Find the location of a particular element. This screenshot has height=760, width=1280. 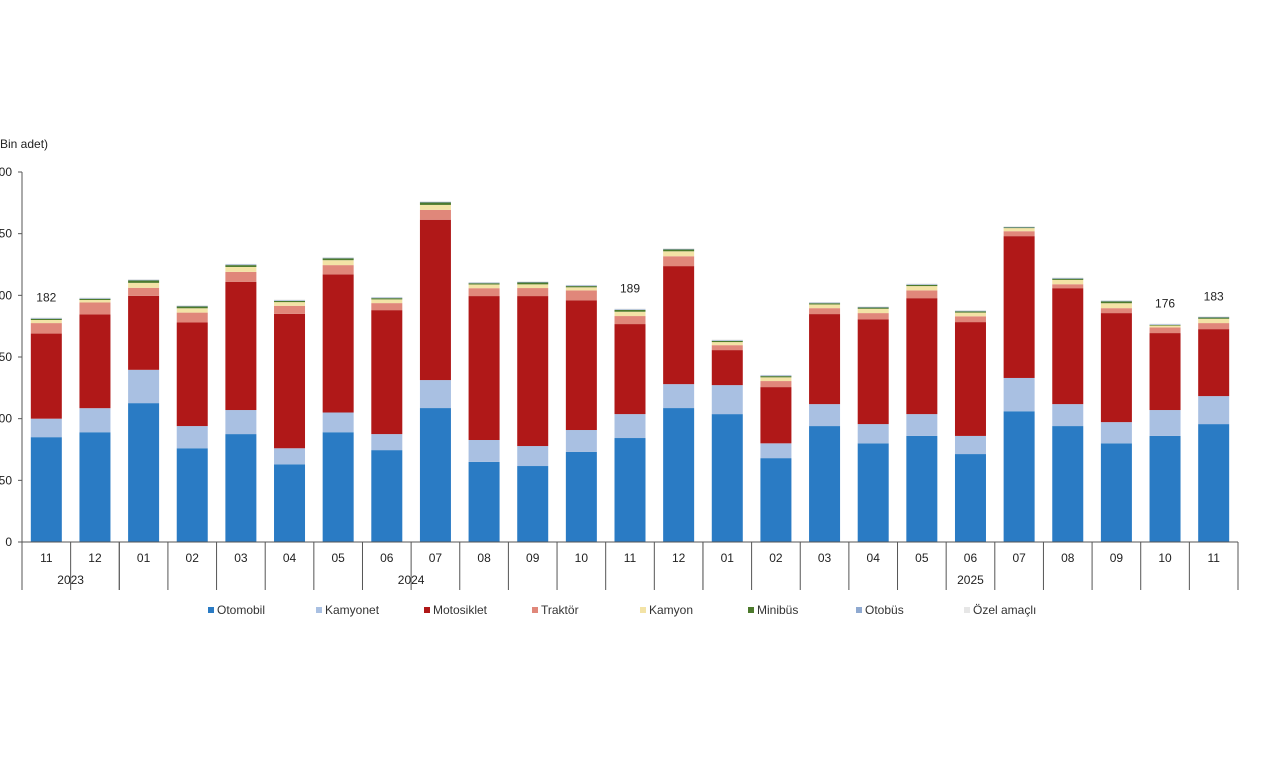

year-label: 2025 is located at coordinates (970, 580).